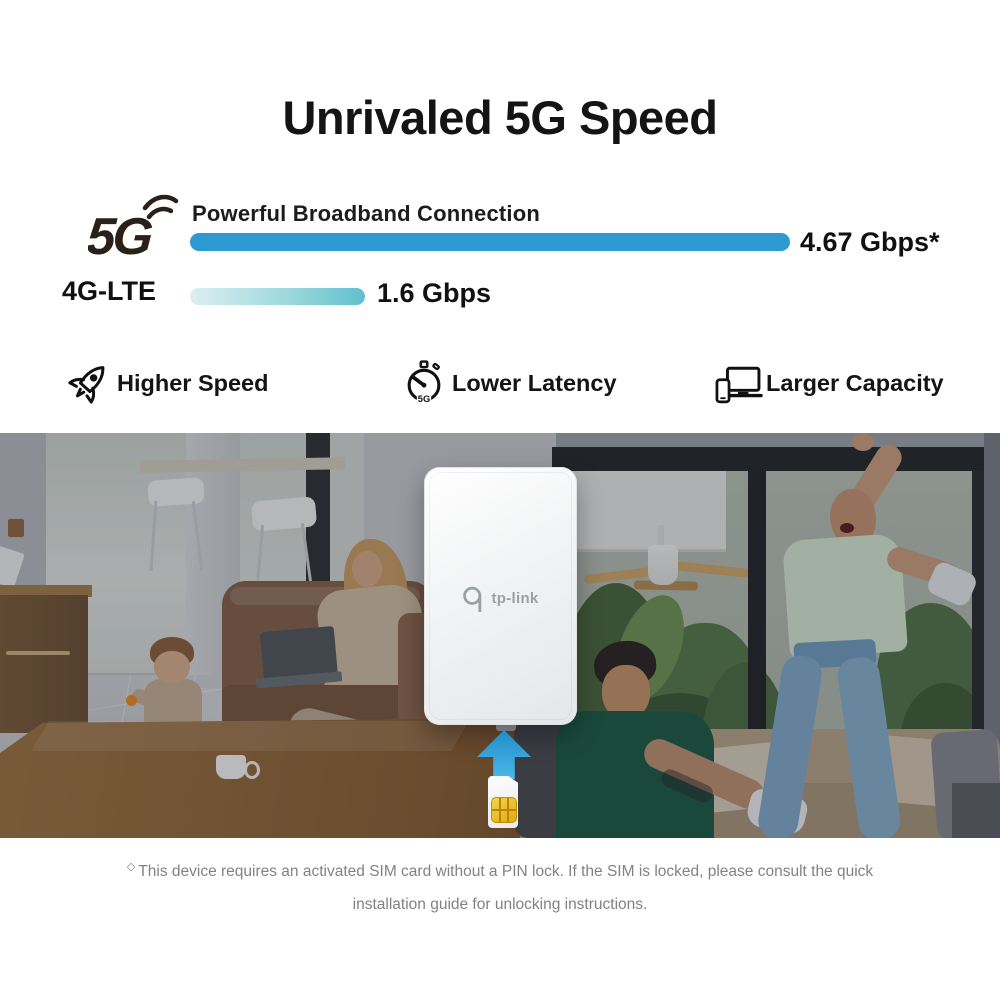  I want to click on feature-higher-speed-label: Higher Speed, so click(193, 383).